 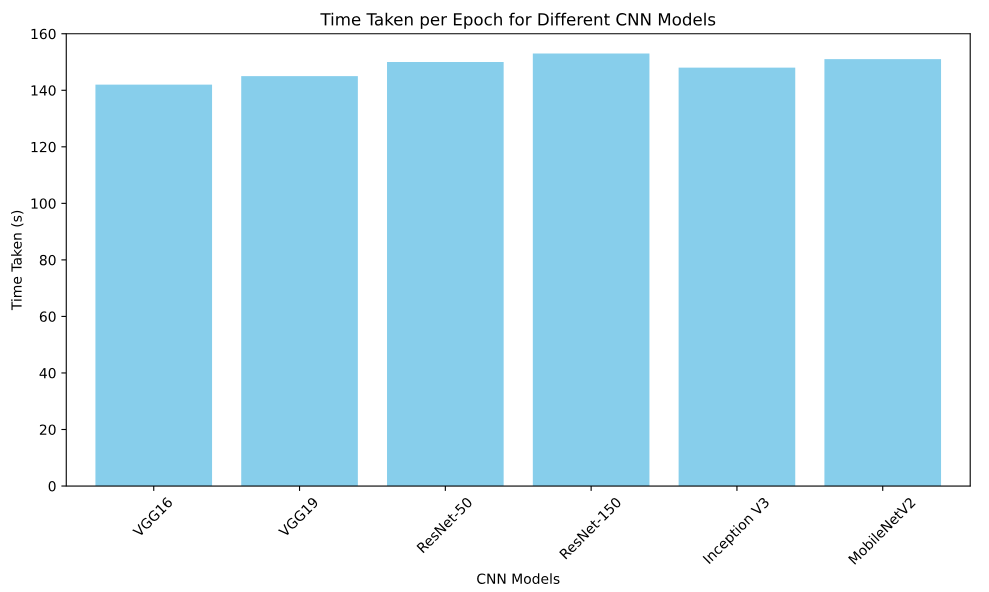 What do you see at coordinates (44, 34) in the screenshot?
I see `y-tick-label: 160` at bounding box center [44, 34].